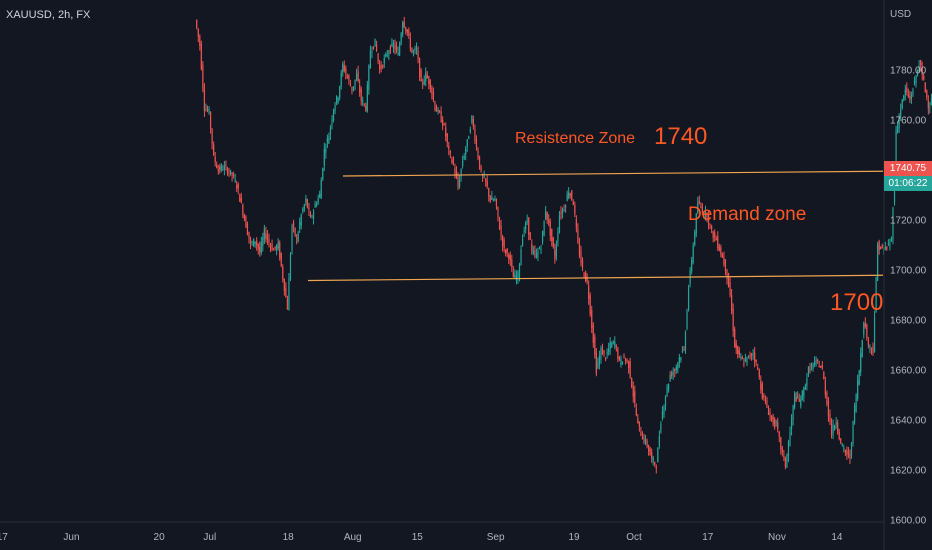 The image size is (932, 550). I want to click on resistance-line, so click(613, 173).